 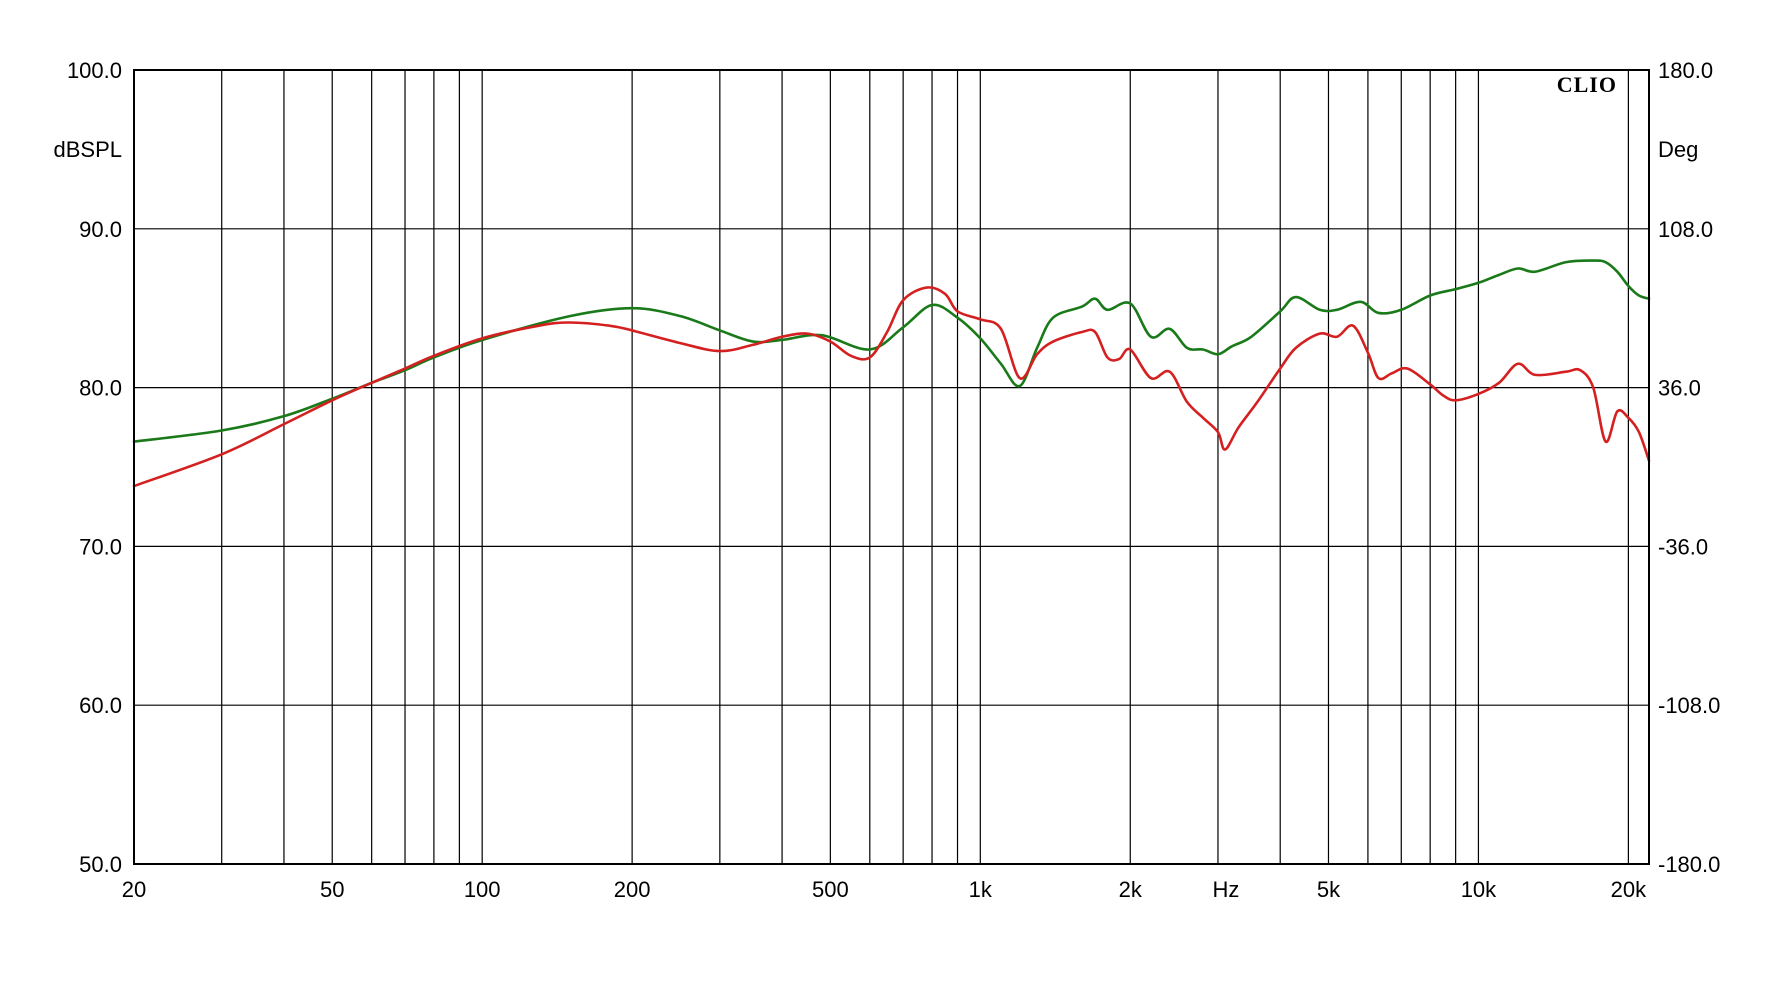 What do you see at coordinates (632, 889) in the screenshot?
I see `x-tick-label: 200` at bounding box center [632, 889].